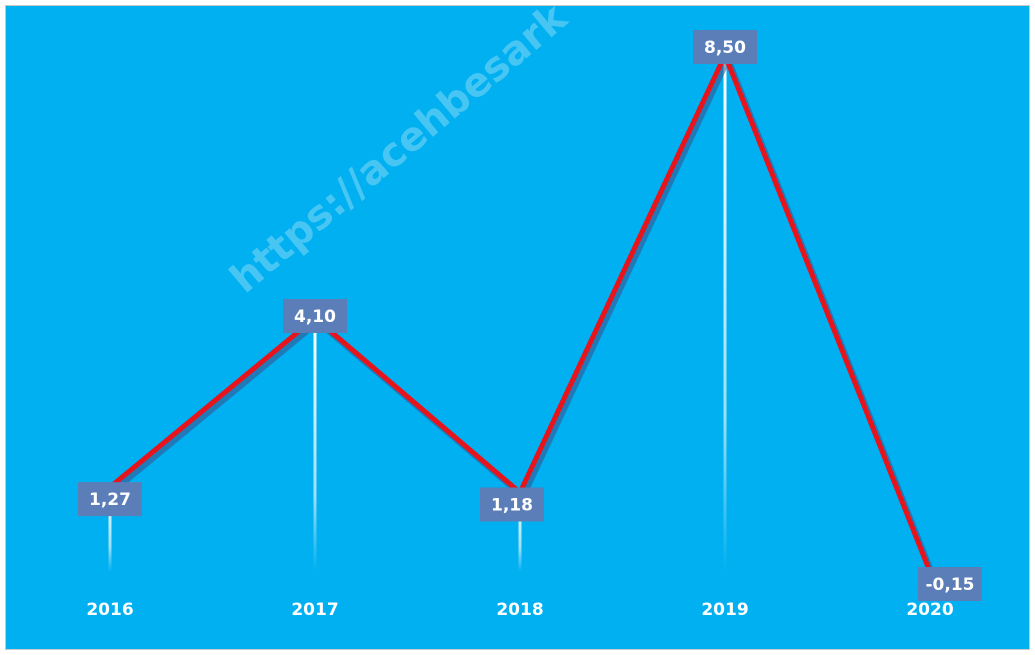 Image resolution: width=1035 pixels, height=655 pixels. I want to click on x-tick-label: 2016, so click(109, 610).